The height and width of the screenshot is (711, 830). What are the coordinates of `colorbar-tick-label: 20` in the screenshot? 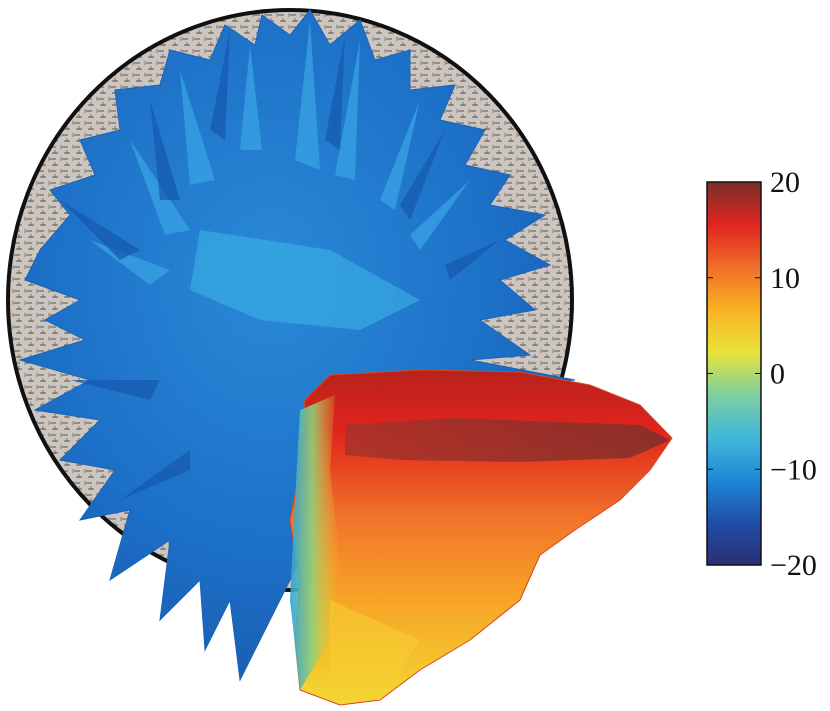 It's located at (785, 182).